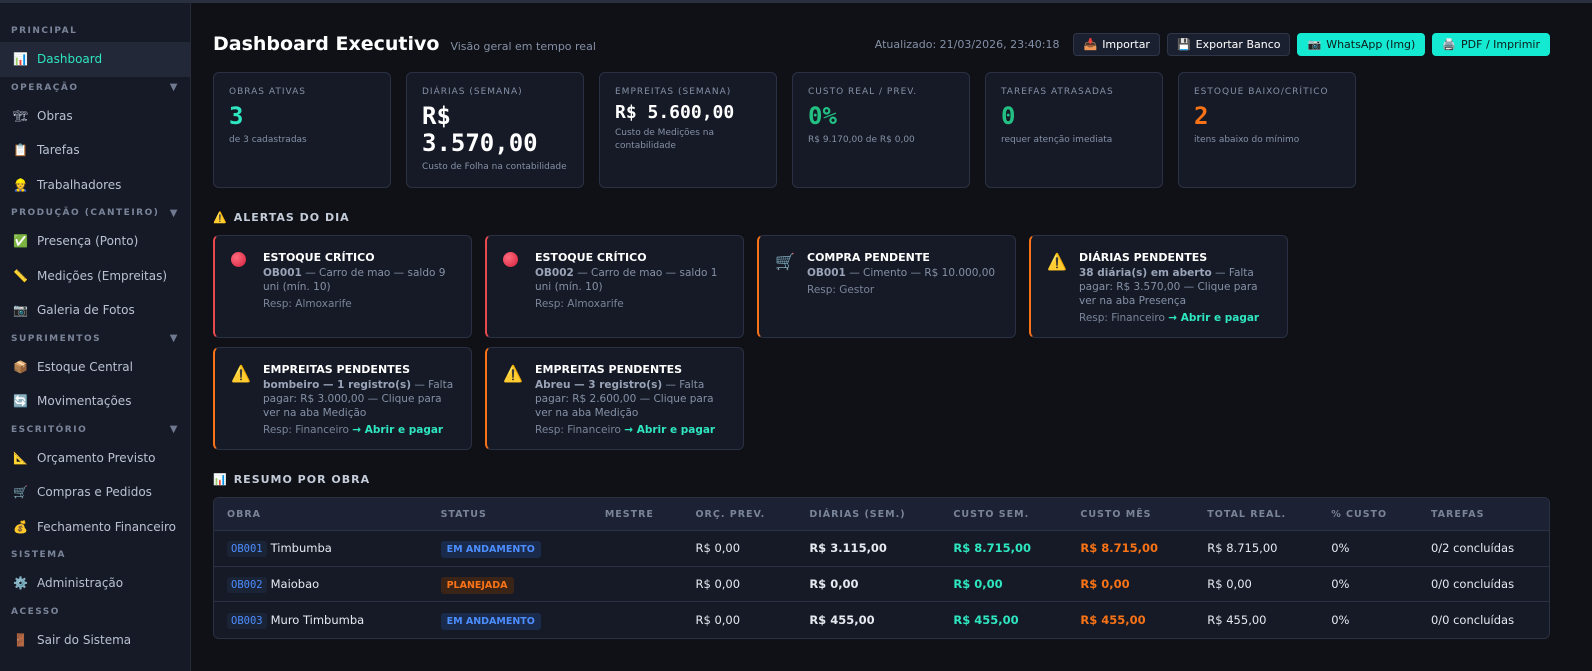 This screenshot has width=1592, height=671. Describe the element at coordinates (84, 457) in the screenshot. I see `sidebar-item-orcamento-previsto: 📐 Orçamento Previsto` at that location.